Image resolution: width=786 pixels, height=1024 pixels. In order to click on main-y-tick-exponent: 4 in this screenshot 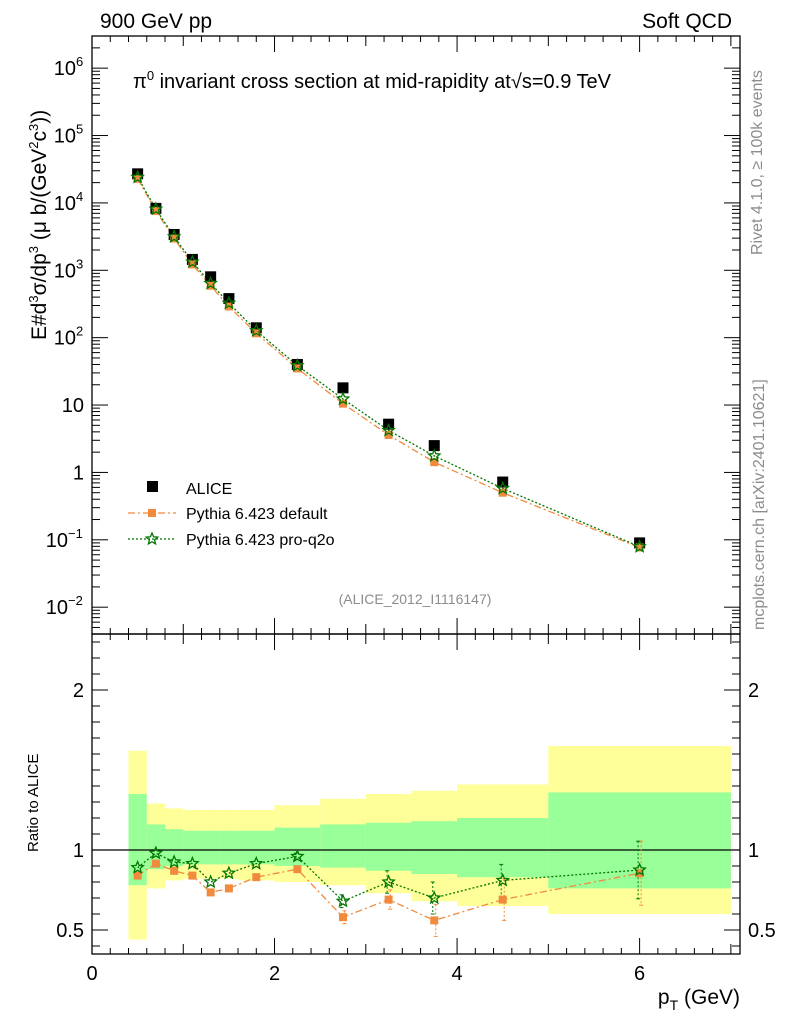, I will do `click(79, 196)`.